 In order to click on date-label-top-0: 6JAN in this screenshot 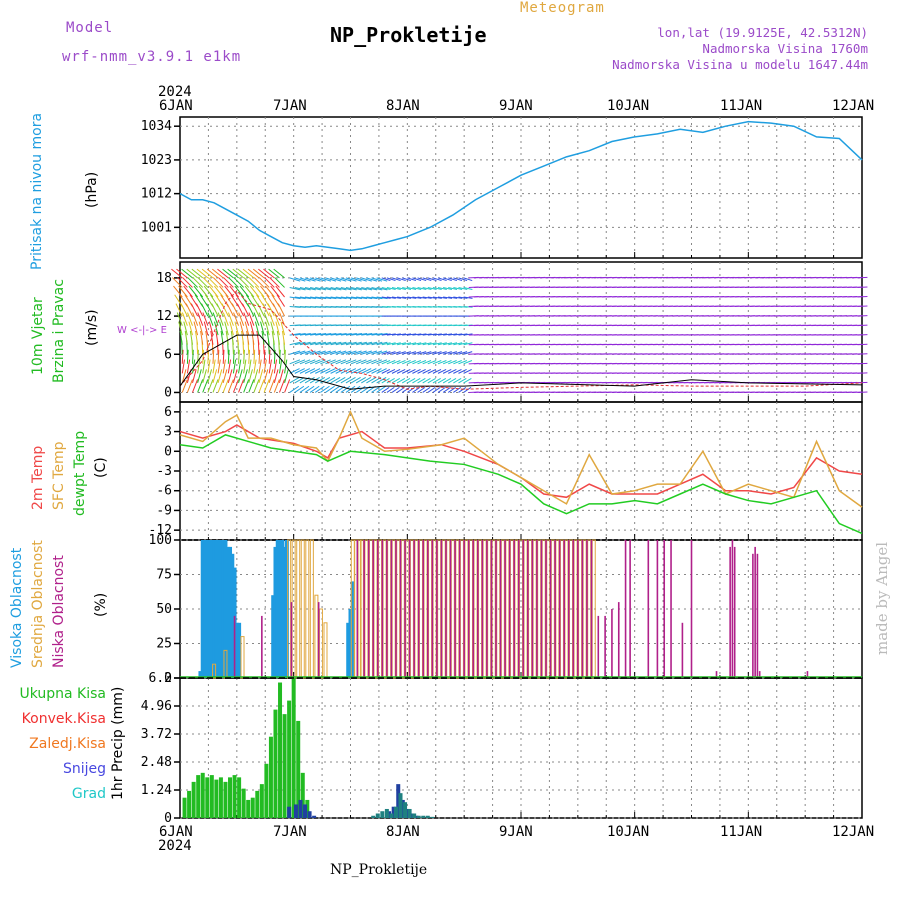, I will do `click(176, 106)`.